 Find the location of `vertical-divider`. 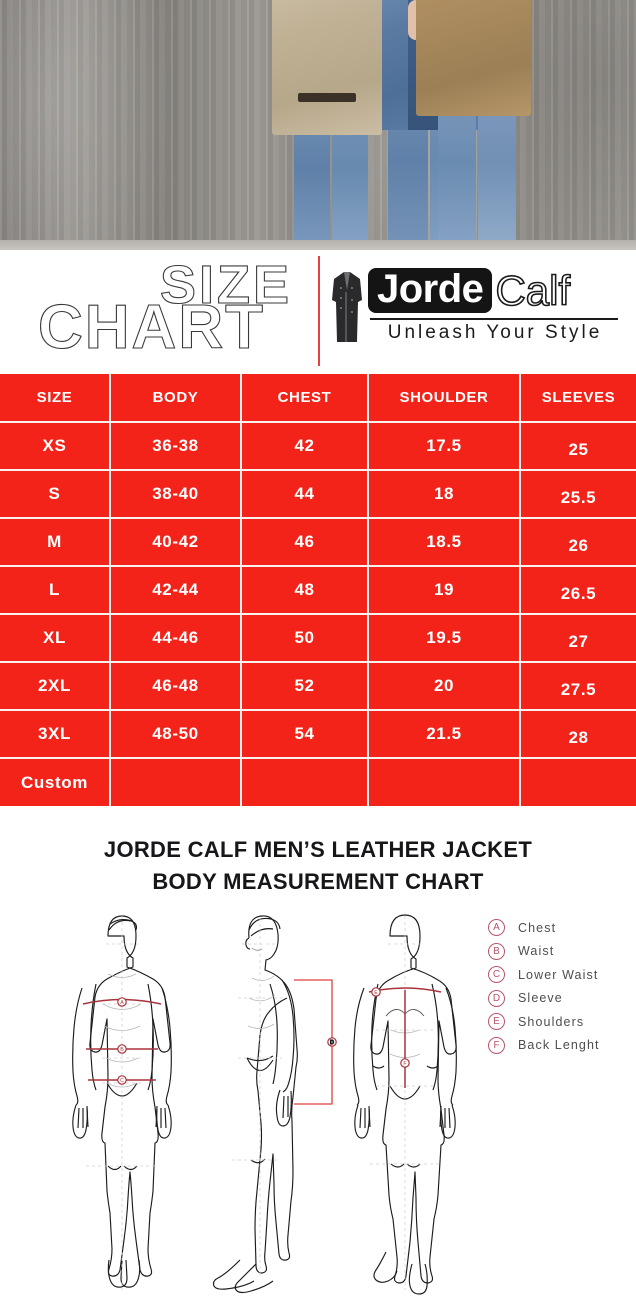

vertical-divider is located at coordinates (319, 311).